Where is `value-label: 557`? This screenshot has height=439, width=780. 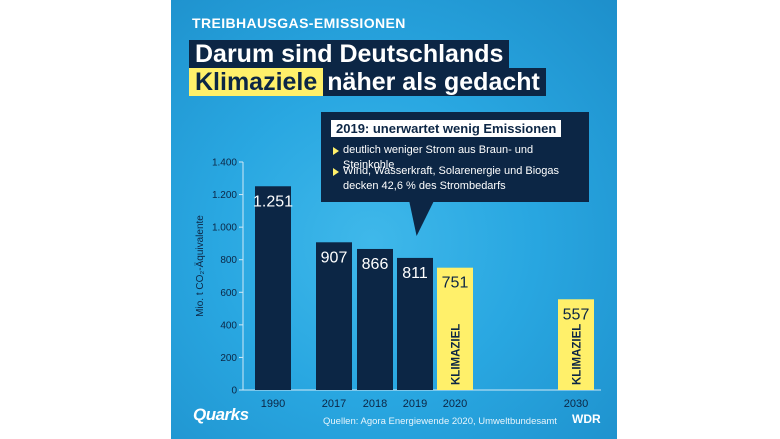
value-label: 557 is located at coordinates (576, 314).